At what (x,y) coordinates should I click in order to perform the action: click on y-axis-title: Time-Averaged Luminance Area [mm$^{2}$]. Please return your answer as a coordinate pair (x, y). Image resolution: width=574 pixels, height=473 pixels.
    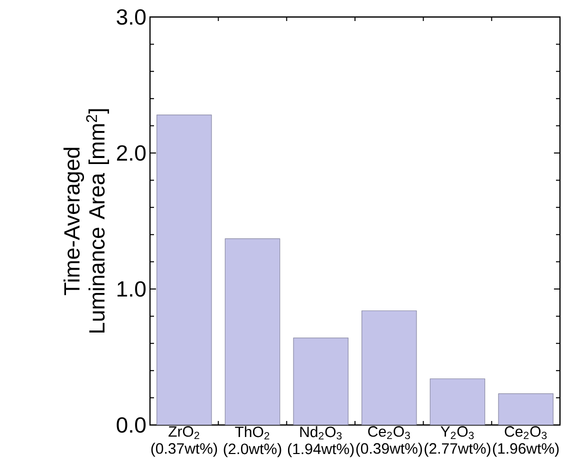
    Looking at the image, I should click on (87, 221).